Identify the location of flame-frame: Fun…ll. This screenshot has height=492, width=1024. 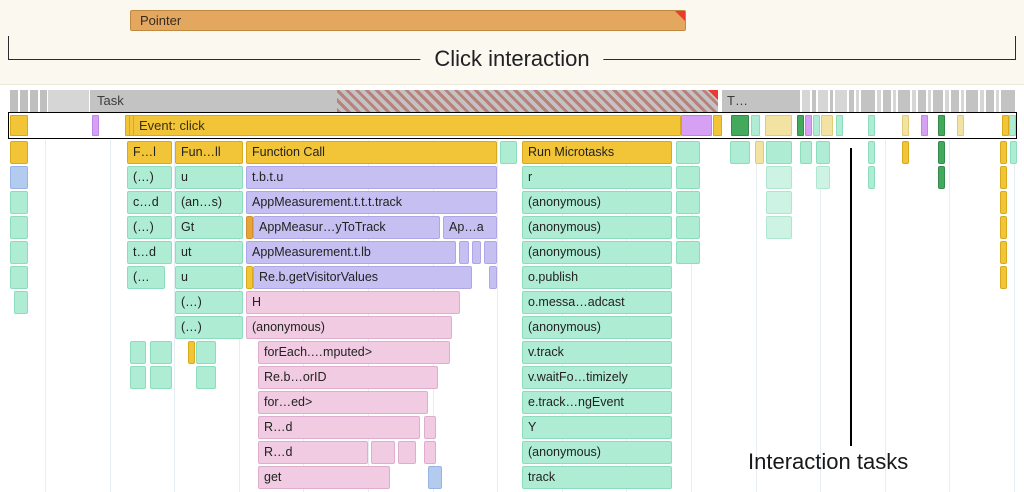
(209, 152).